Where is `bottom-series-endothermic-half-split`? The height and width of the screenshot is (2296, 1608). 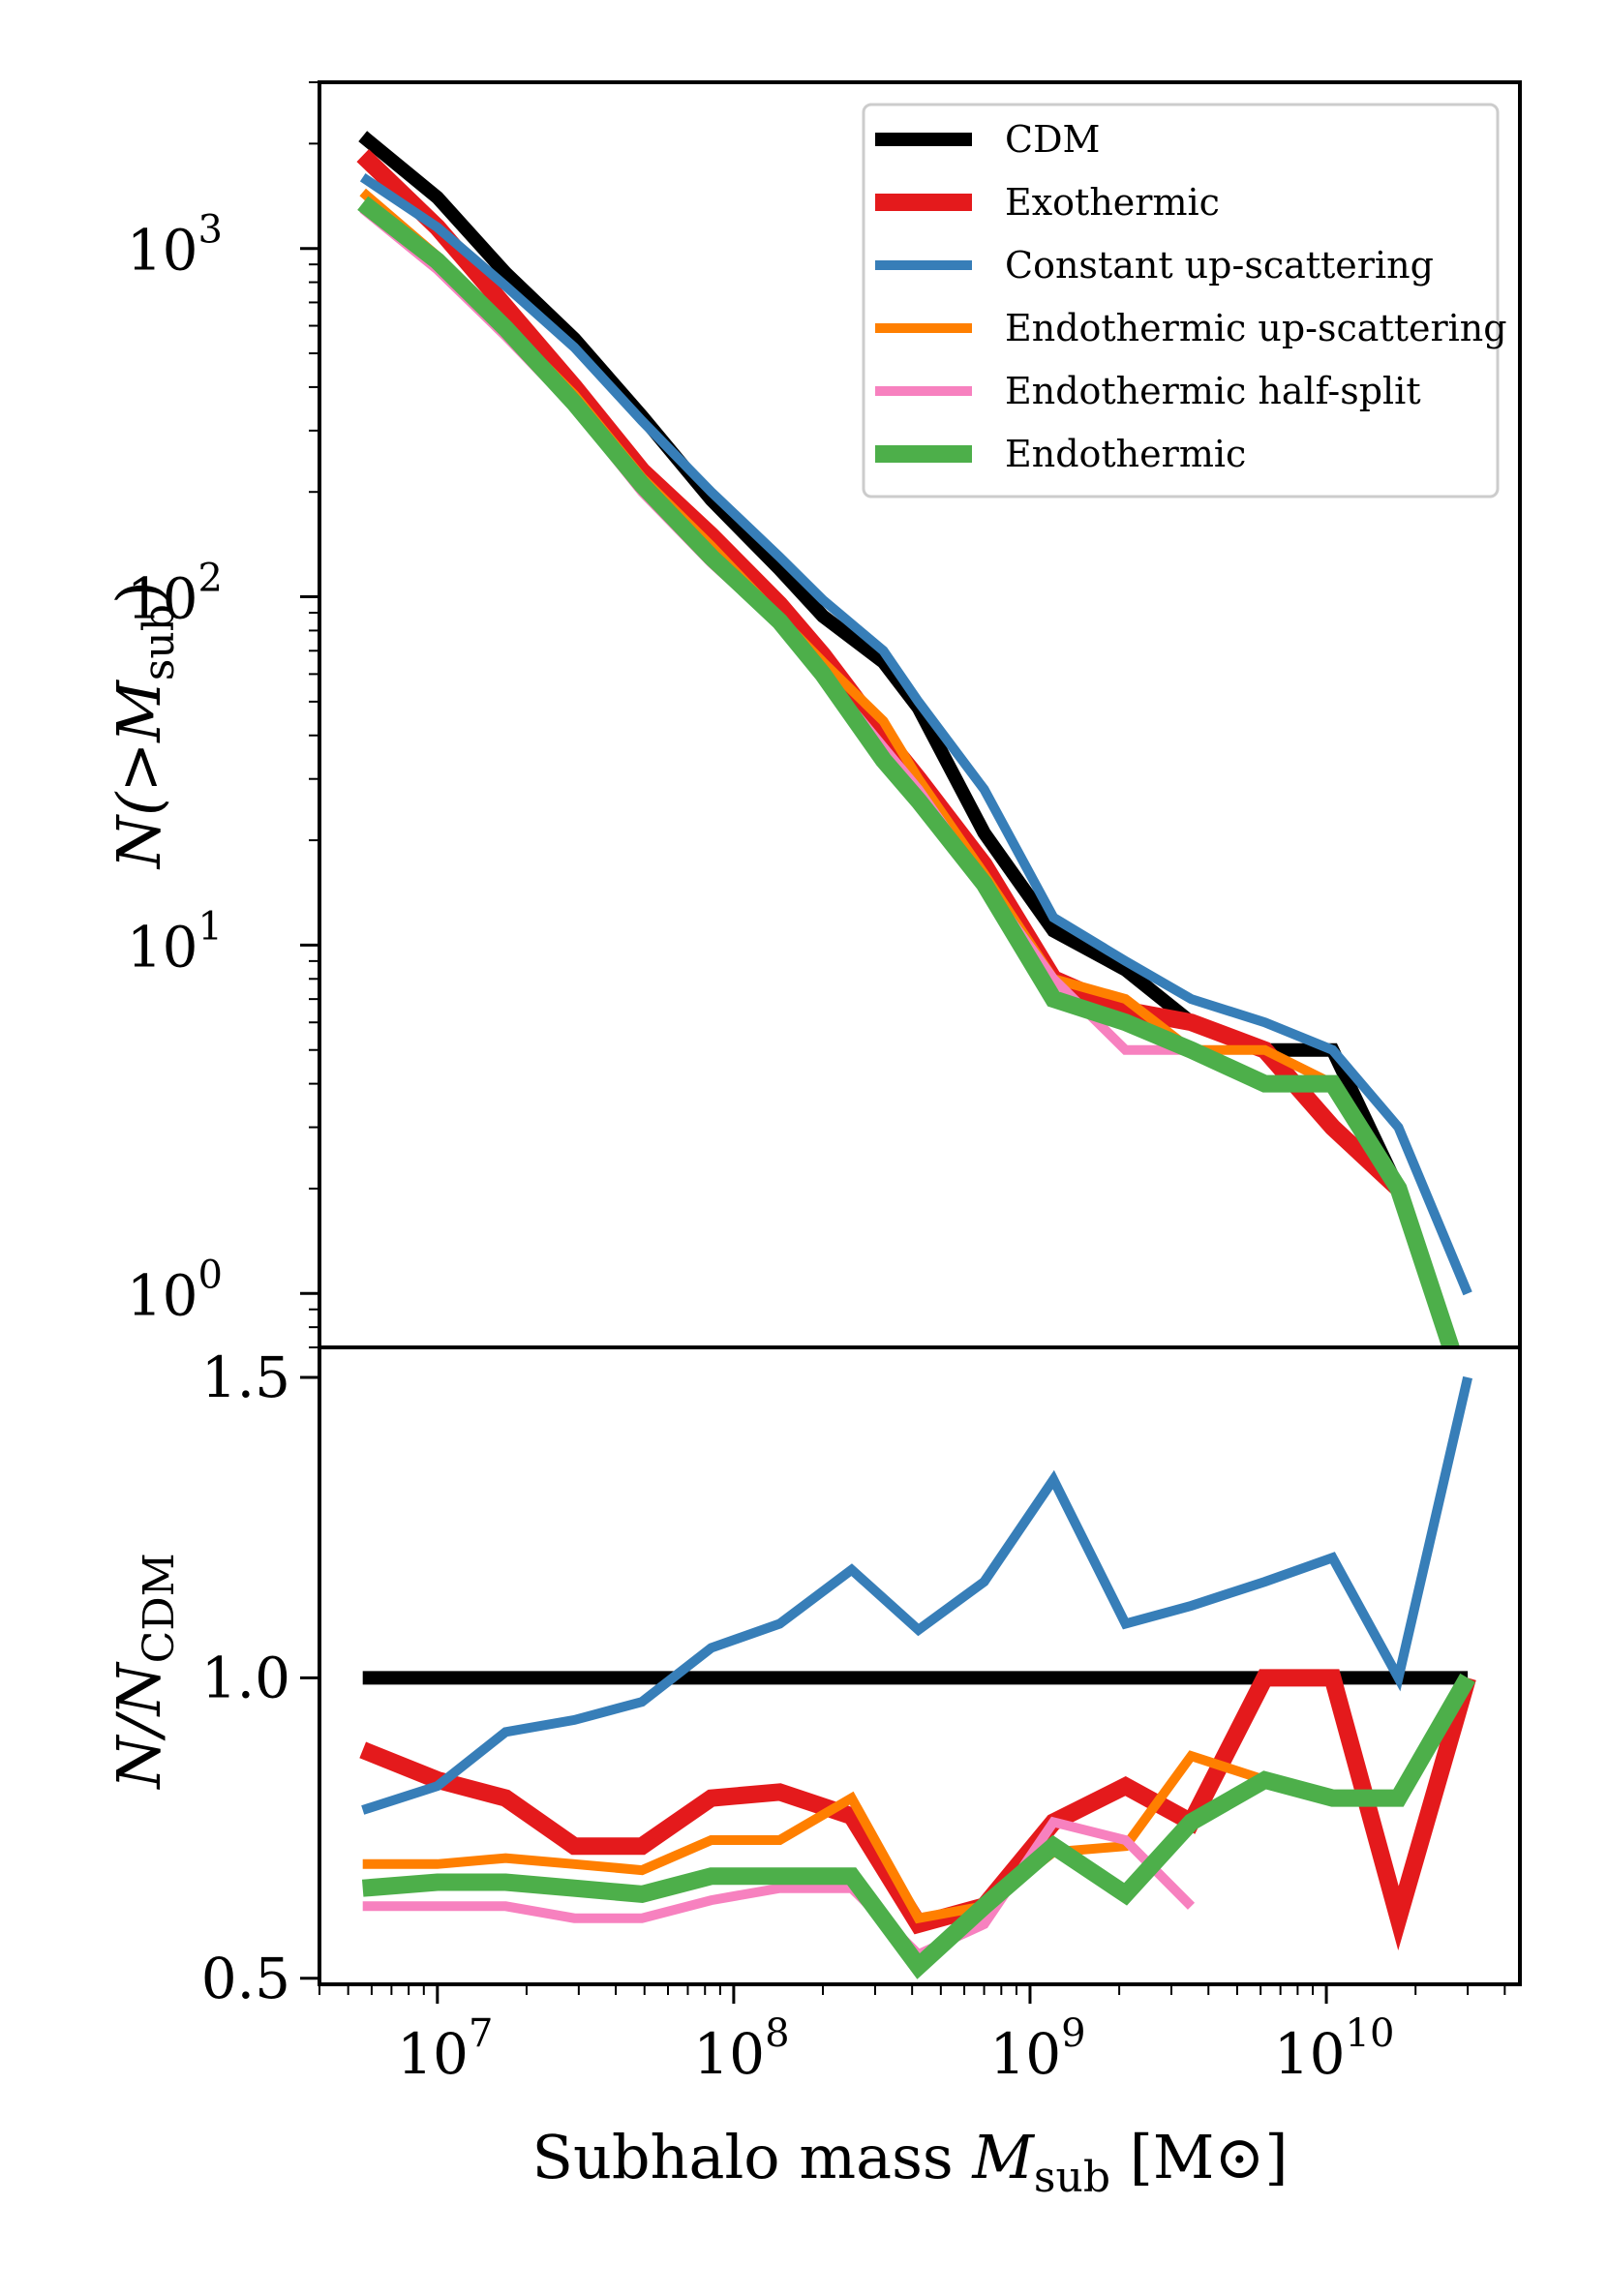
bottom-series-endothermic-half-split is located at coordinates (779, 1888).